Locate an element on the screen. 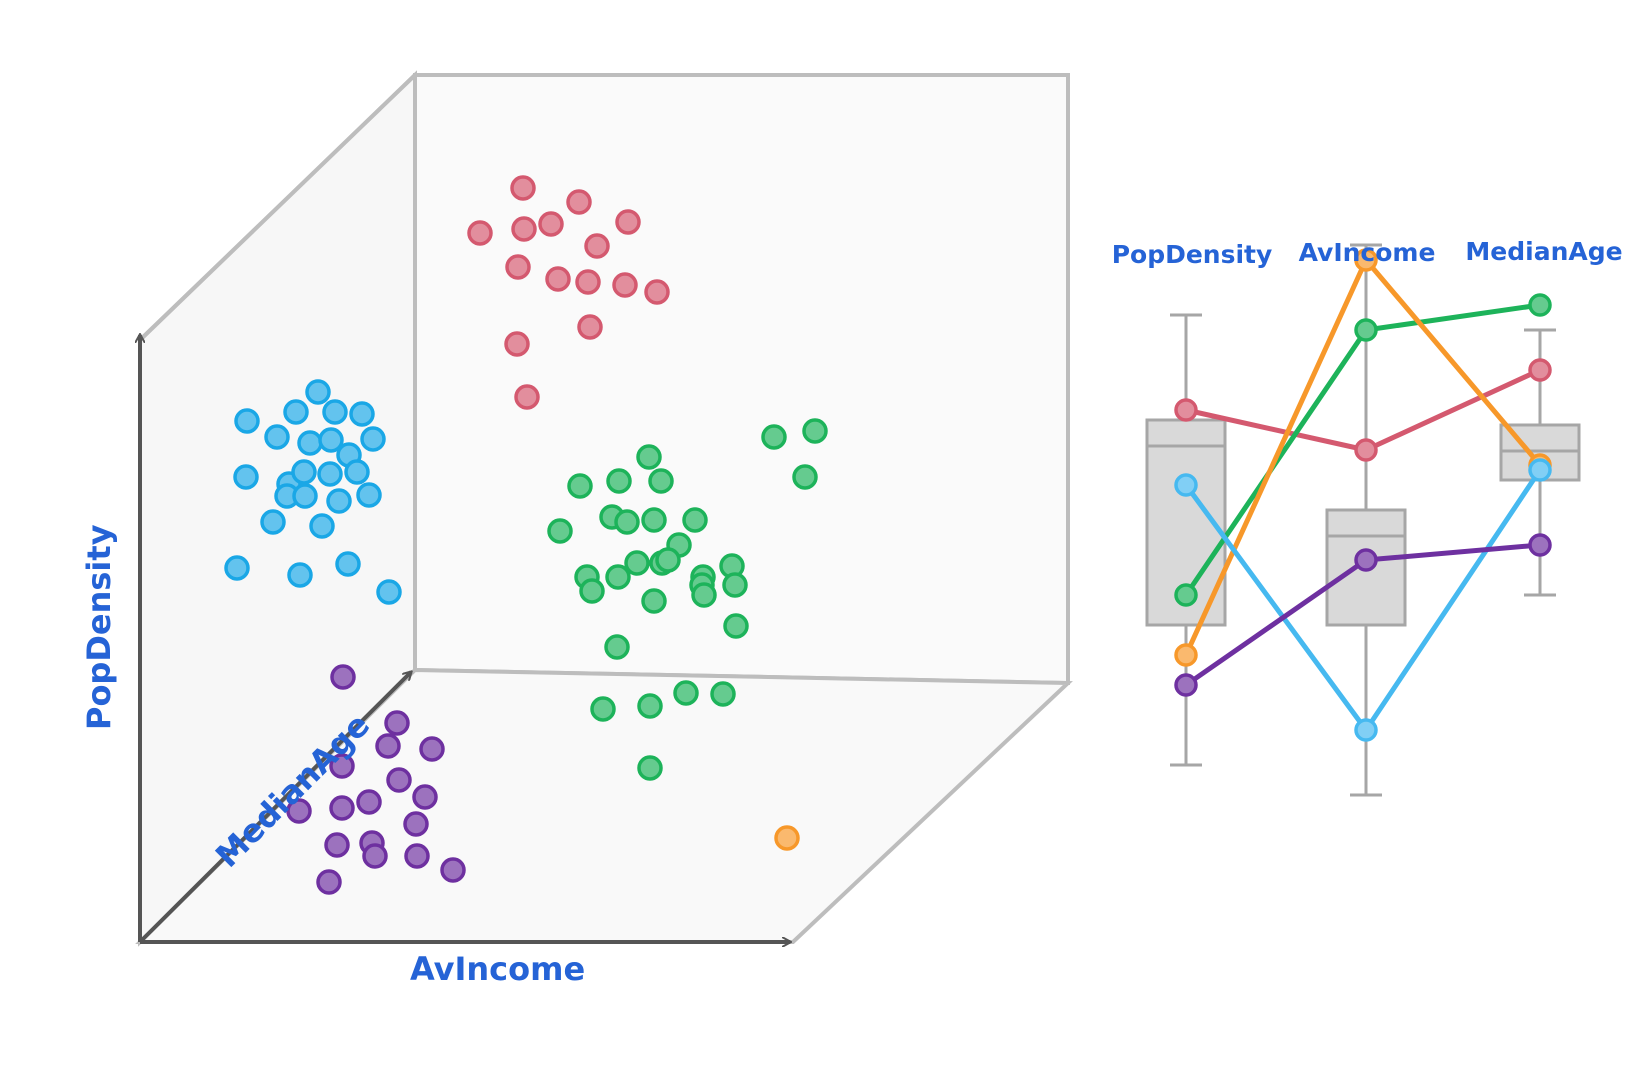  pc-axis-title-avincome: AvIncome is located at coordinates (1367, 252).